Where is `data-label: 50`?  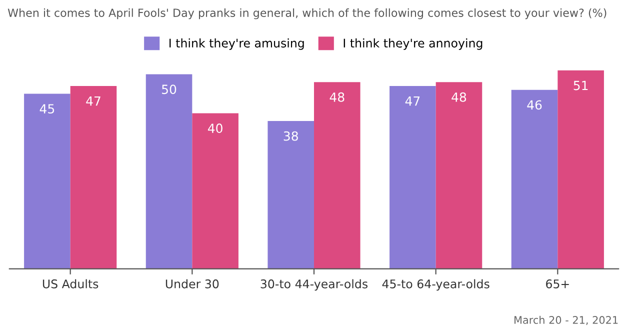
data-label: 50 is located at coordinates (169, 89).